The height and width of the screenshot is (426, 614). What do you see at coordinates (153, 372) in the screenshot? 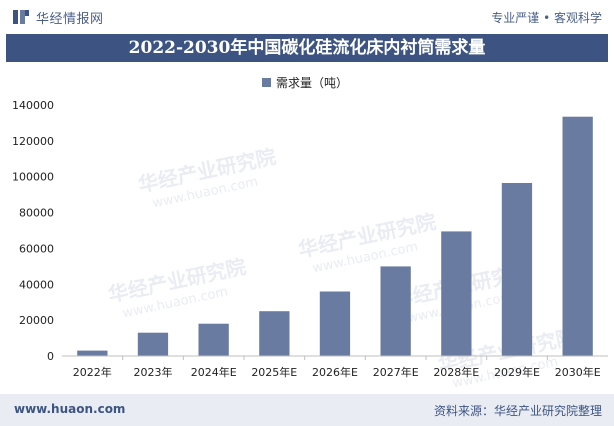
I see `x-tick-label: 2023年` at bounding box center [153, 372].